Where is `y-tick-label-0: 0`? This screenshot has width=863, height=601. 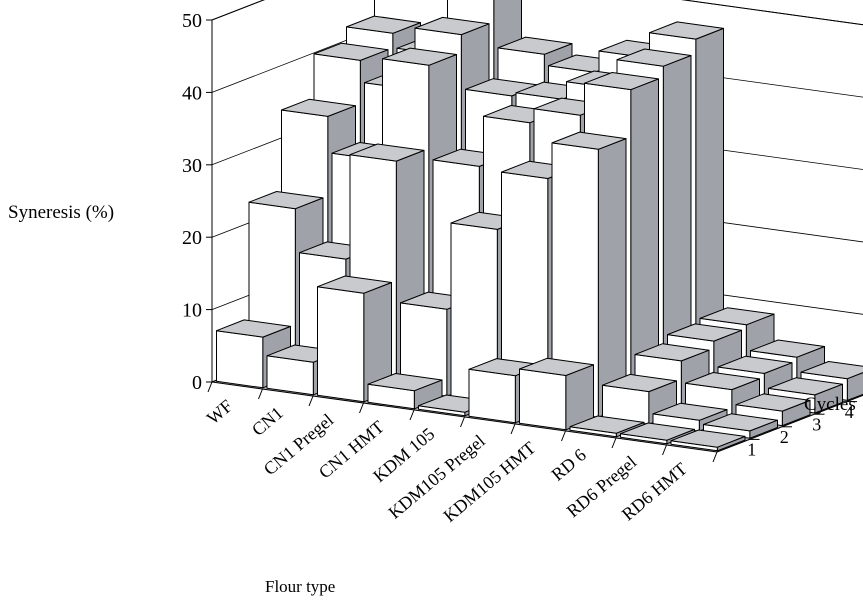
y-tick-label-0: 0 is located at coordinates (197, 383).